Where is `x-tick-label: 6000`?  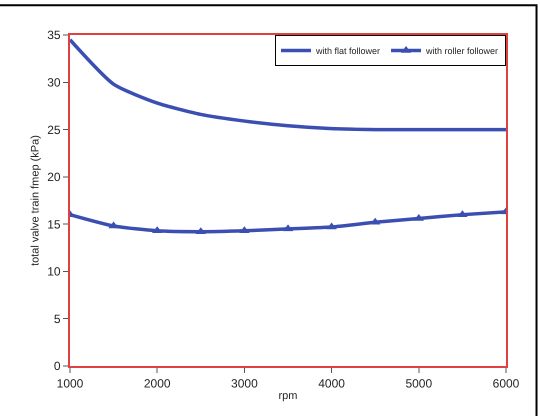 x-tick-label: 6000 is located at coordinates (506, 383).